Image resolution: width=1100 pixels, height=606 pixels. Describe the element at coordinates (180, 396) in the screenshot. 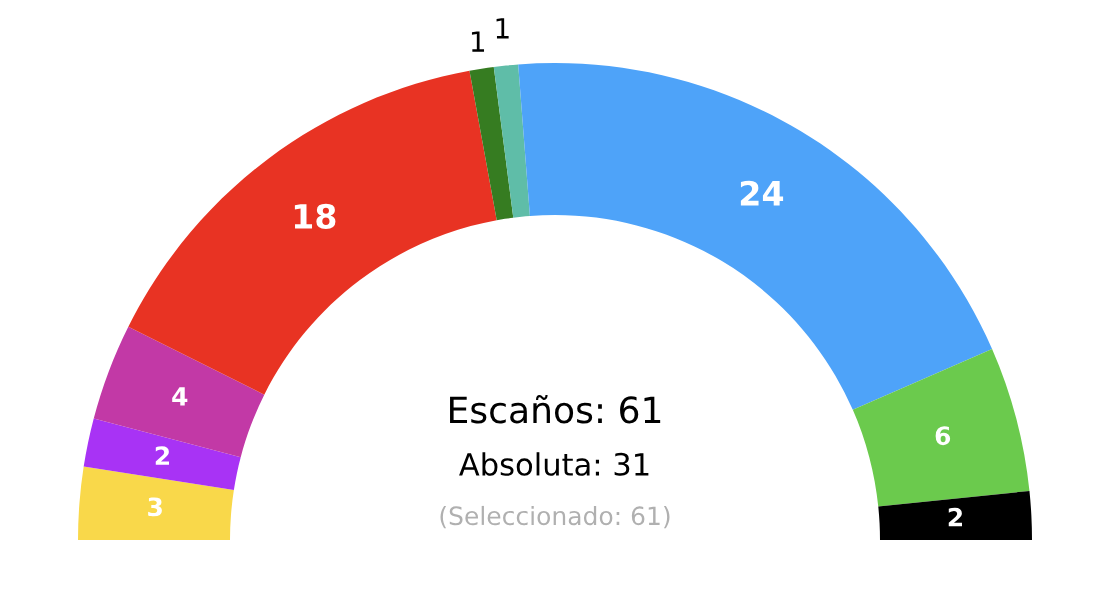

I see `data-label: 4` at that location.